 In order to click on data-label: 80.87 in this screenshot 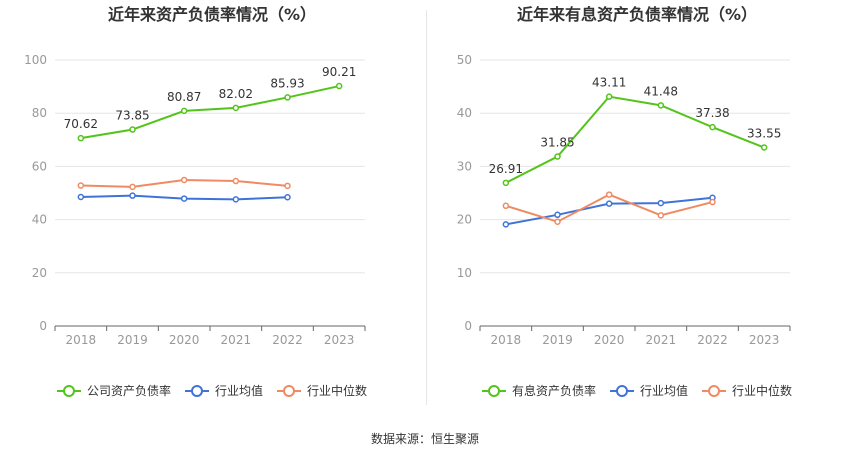, I will do `click(184, 97)`.